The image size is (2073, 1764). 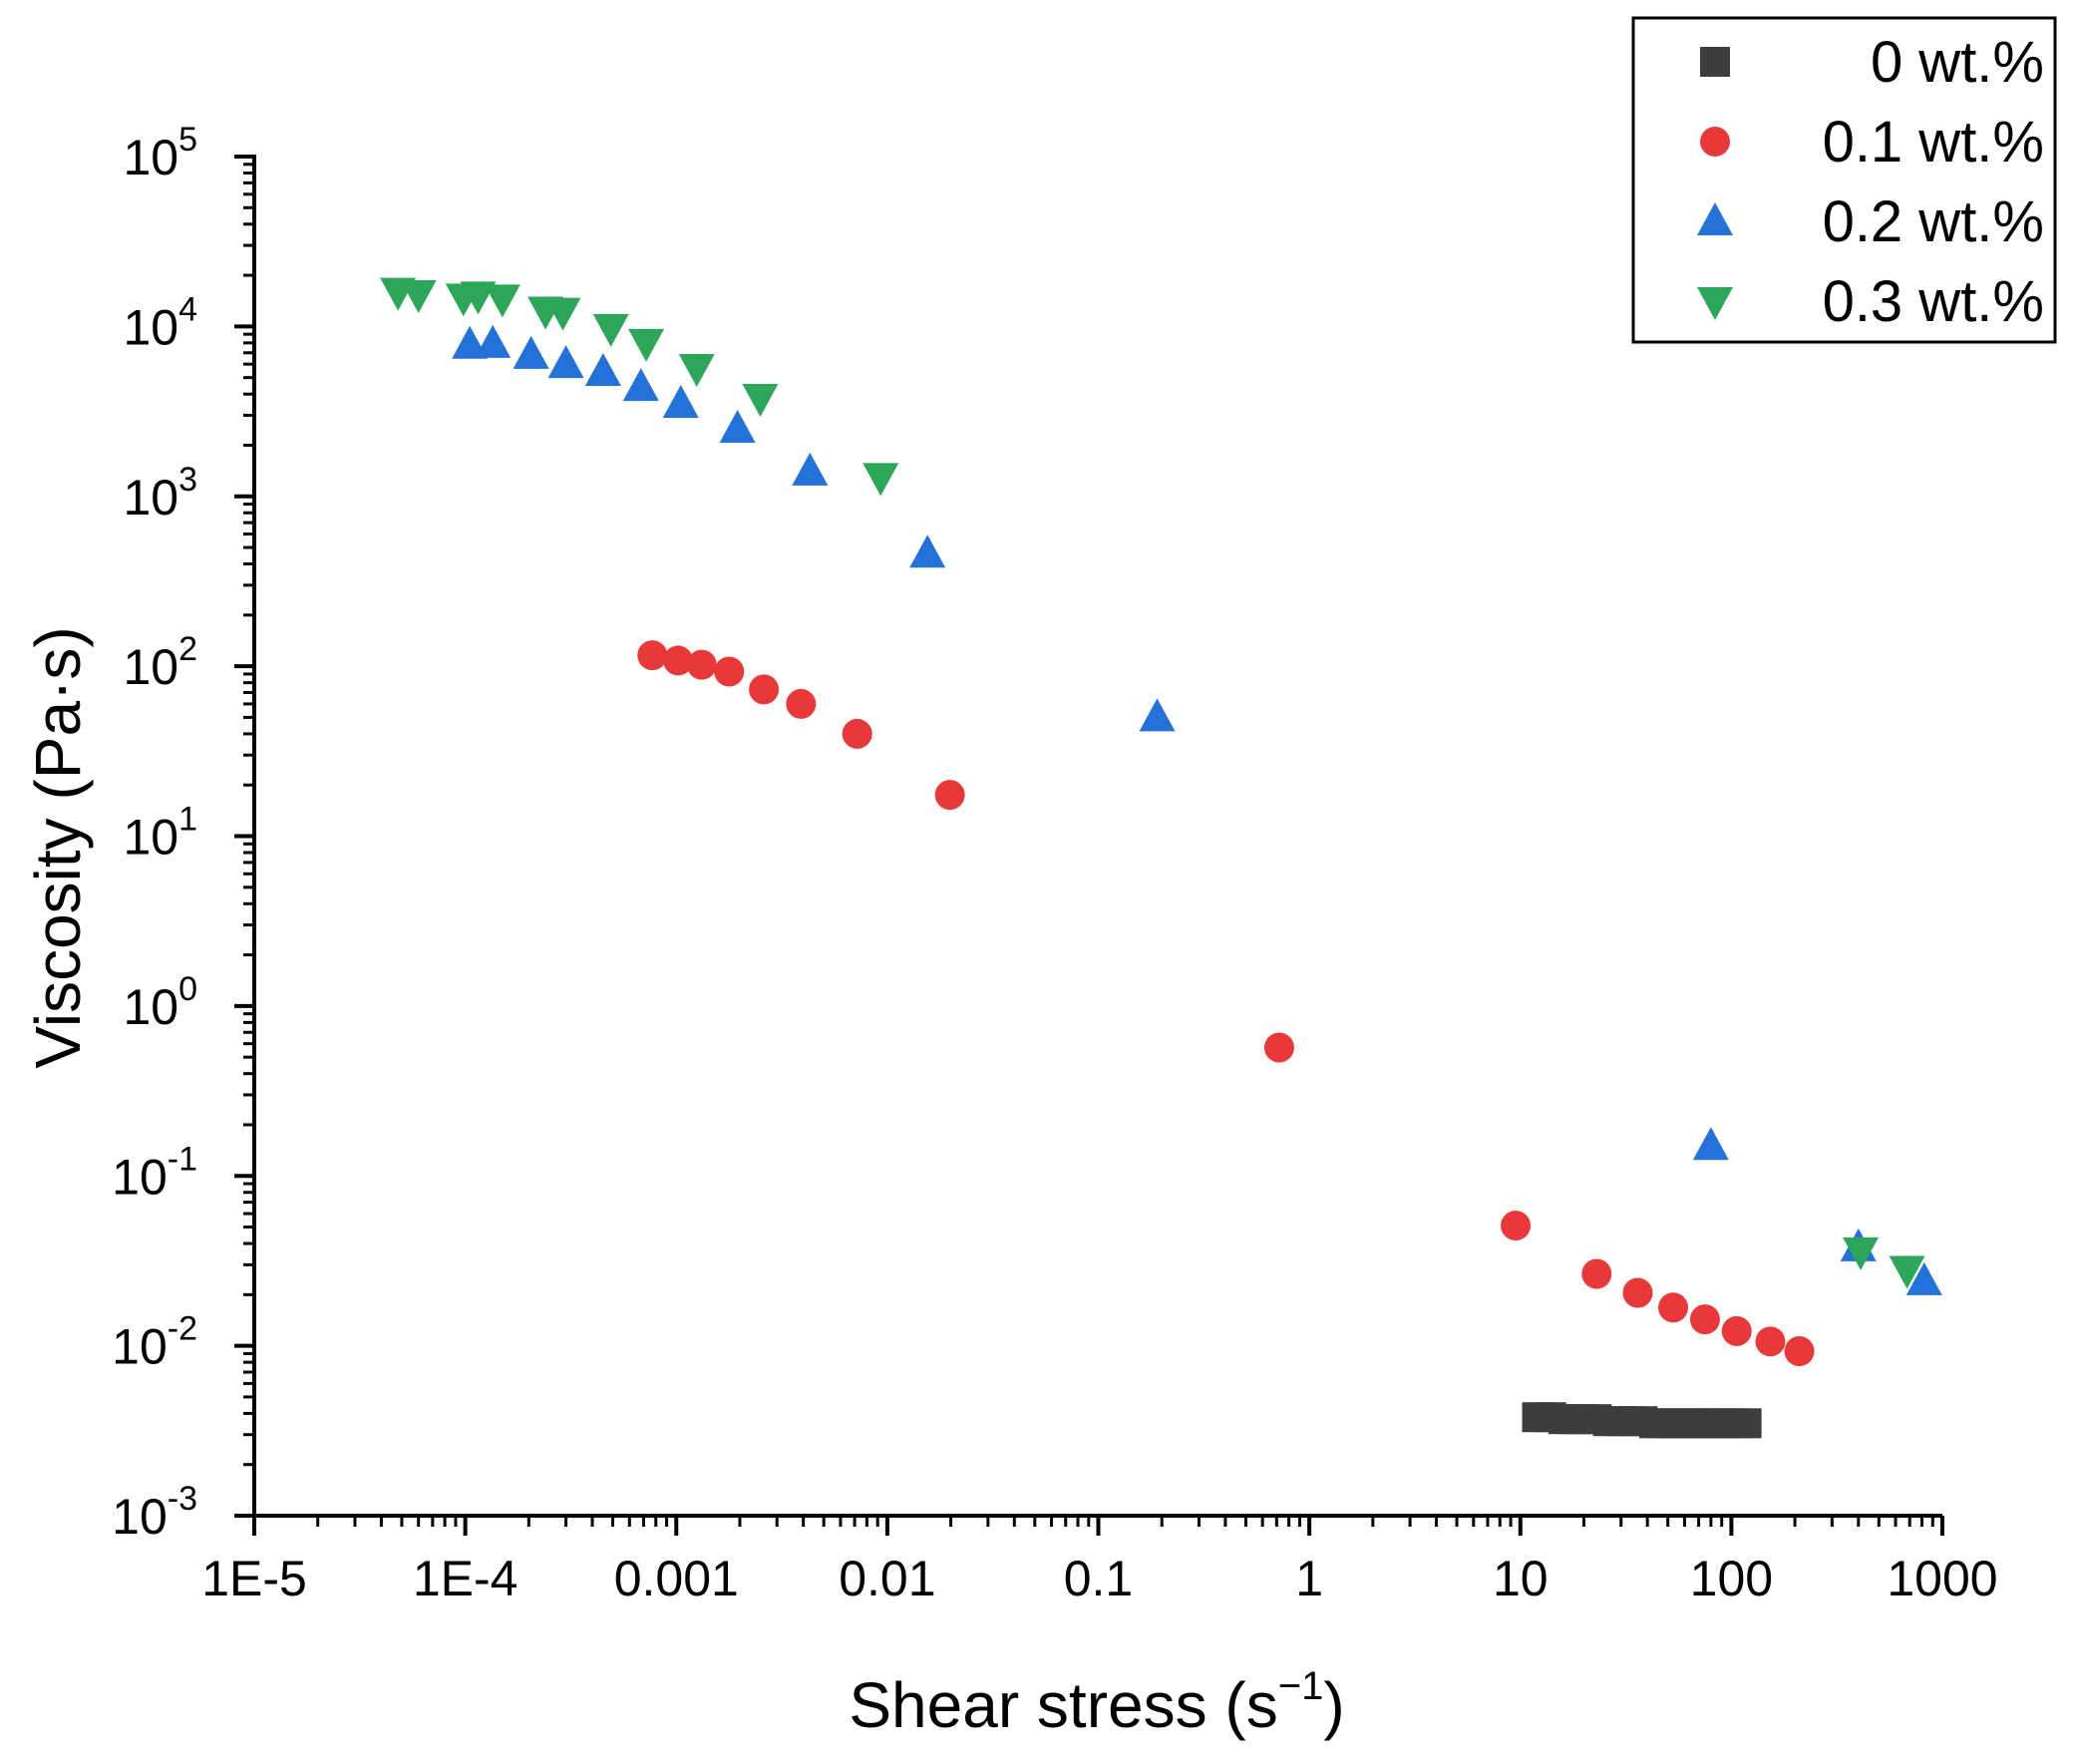 I want to click on legend-label: 0.2 wt.%, so click(x=1933, y=221).